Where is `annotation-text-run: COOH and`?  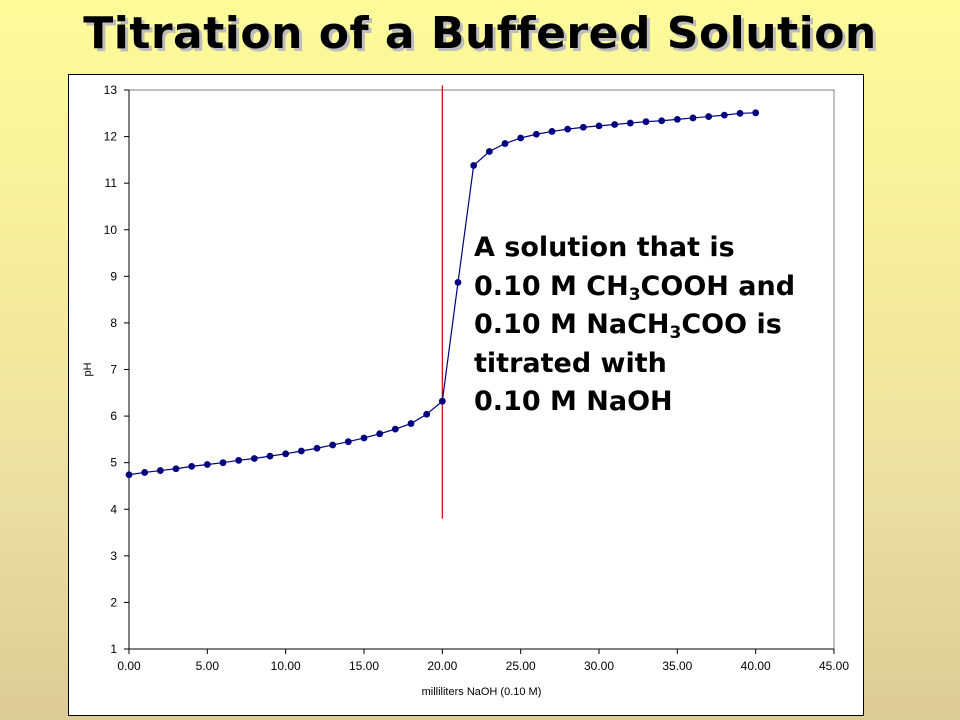 annotation-text-run: COOH and is located at coordinates (718, 286).